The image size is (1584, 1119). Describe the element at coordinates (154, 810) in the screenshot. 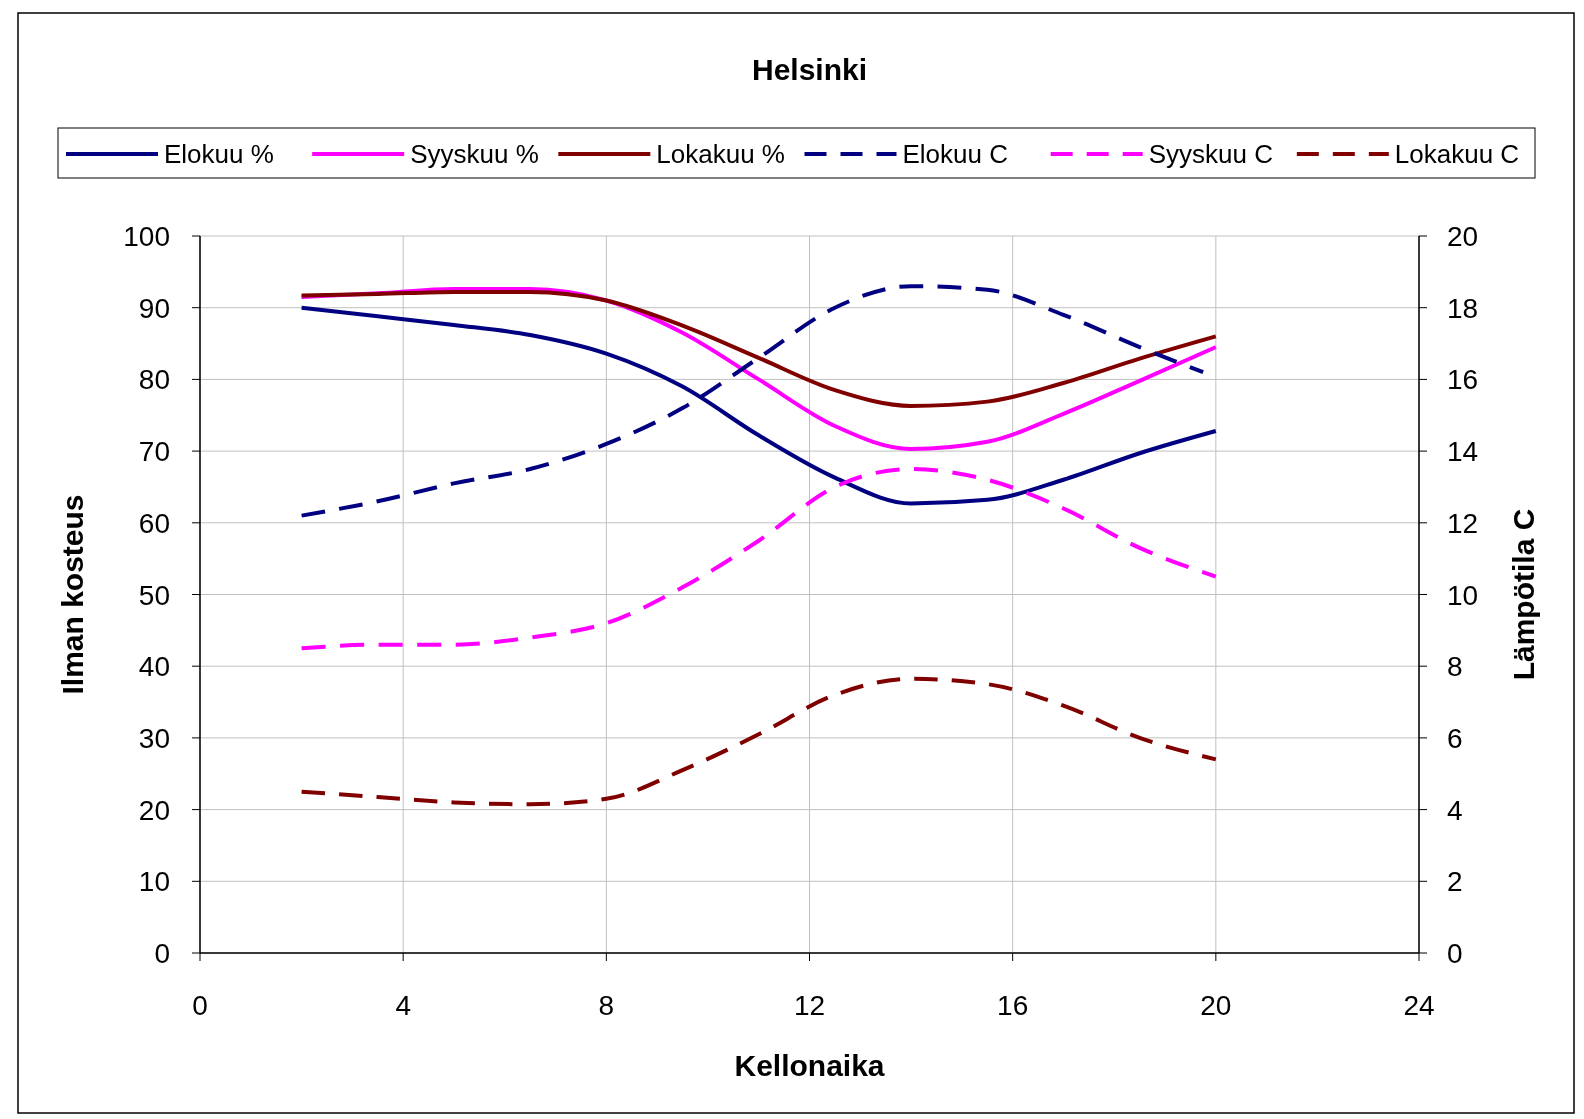

I see `y-tick-label: 20` at that location.